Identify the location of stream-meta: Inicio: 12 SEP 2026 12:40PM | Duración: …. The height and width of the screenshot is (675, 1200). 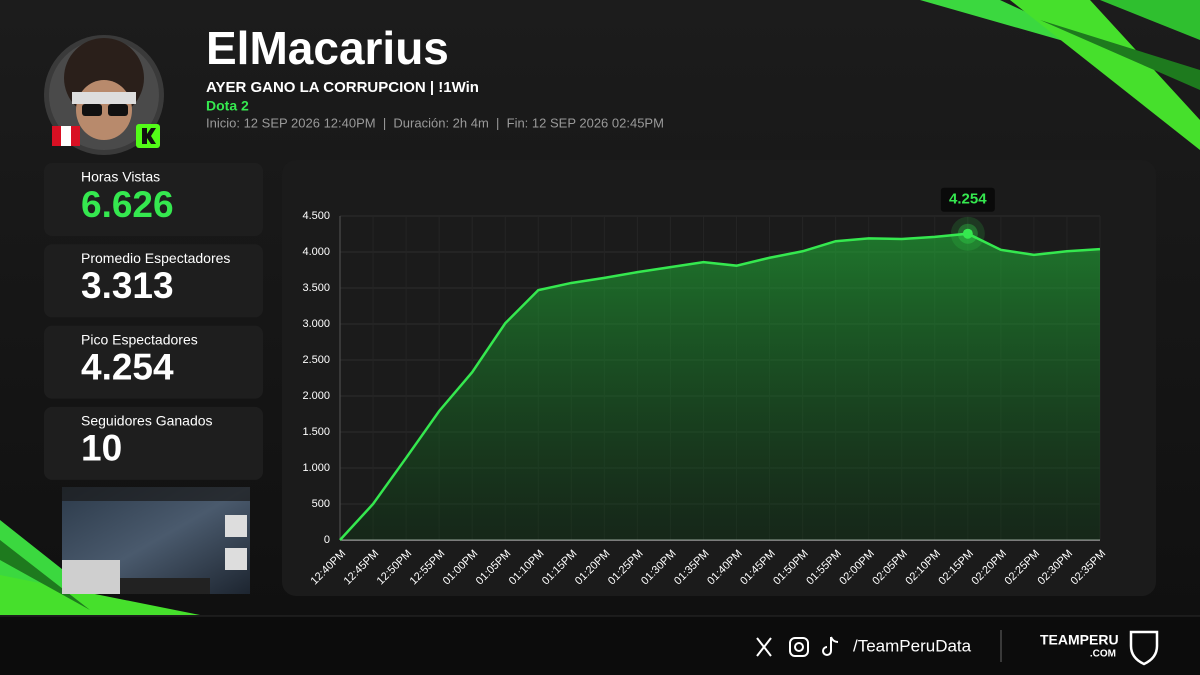
(435, 122).